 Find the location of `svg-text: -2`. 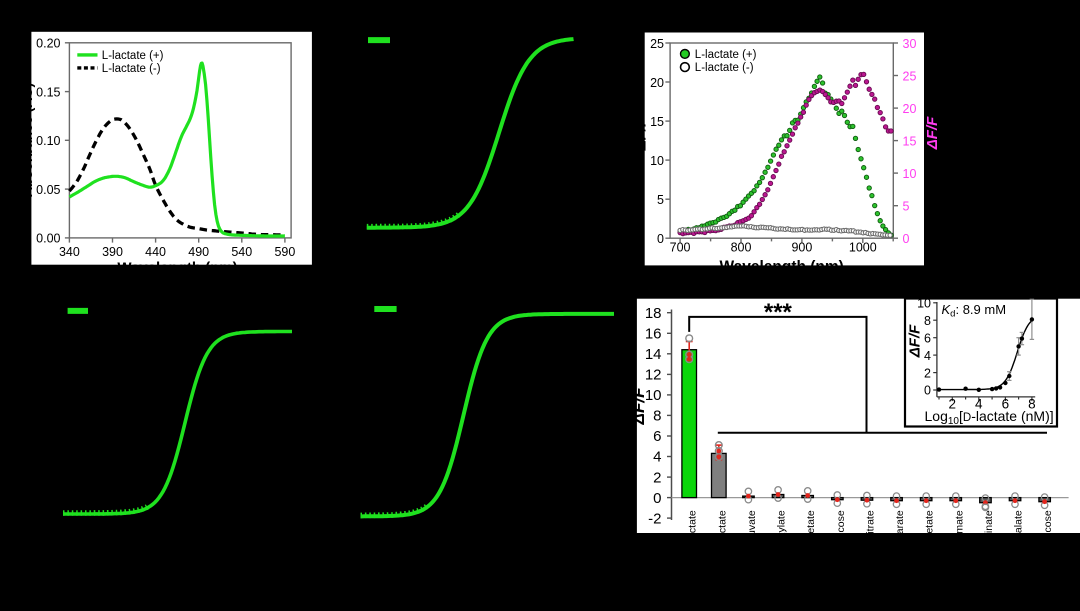

svg-text: -2 is located at coordinates (654, 518).